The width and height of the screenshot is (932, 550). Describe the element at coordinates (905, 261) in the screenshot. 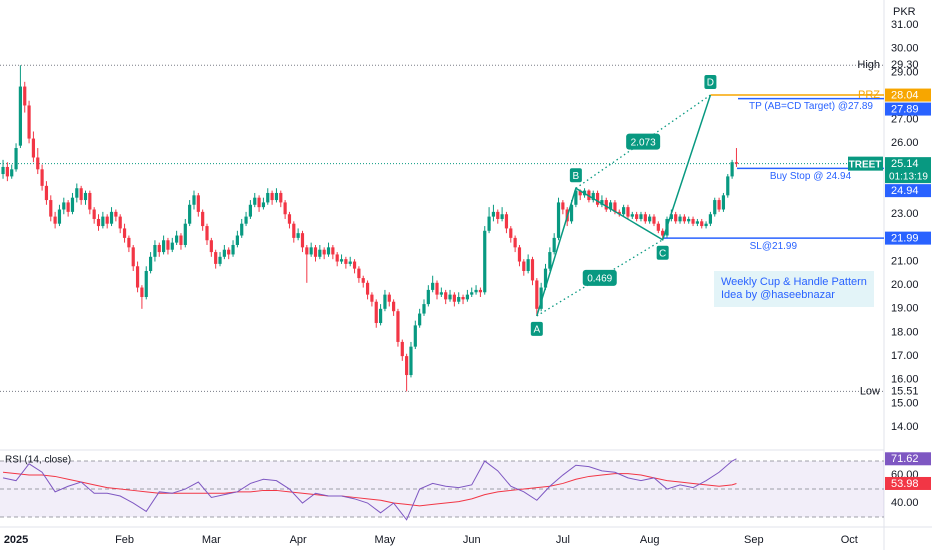

I see `y-tick-label: 21.00` at that location.